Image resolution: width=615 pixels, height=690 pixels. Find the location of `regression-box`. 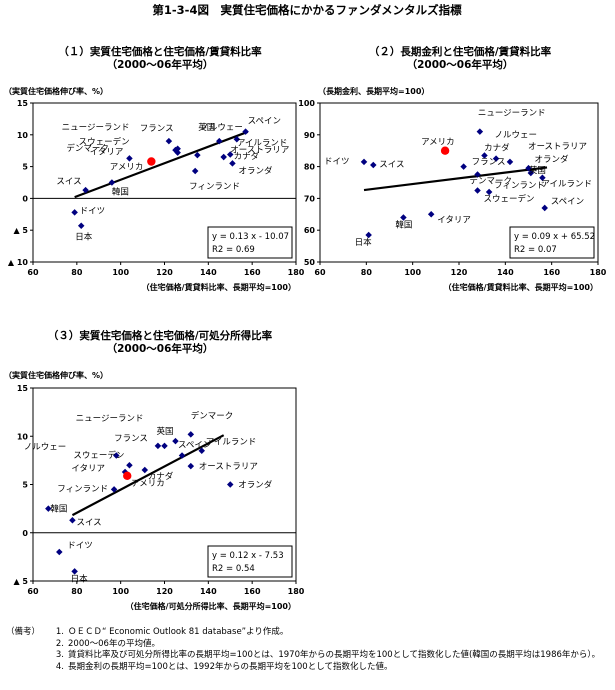

regression-box is located at coordinates (250, 242).